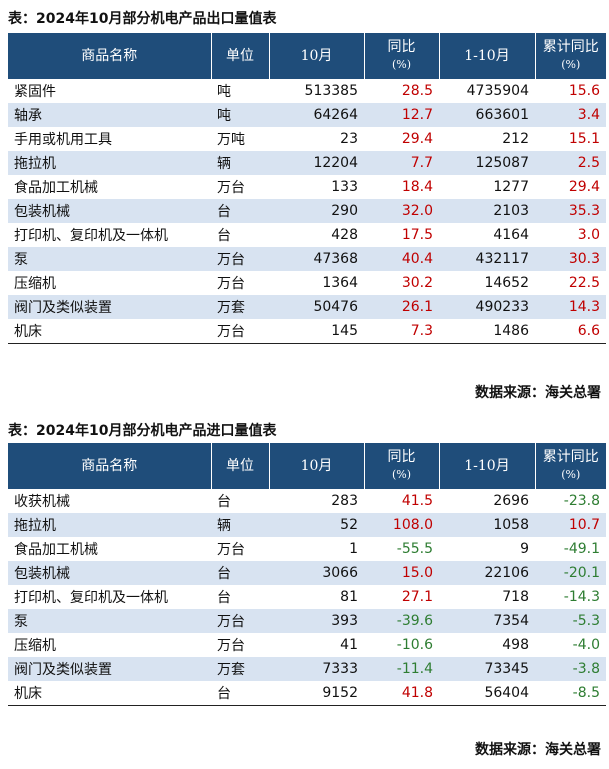 Image resolution: width=609 pixels, height=769 pixels. What do you see at coordinates (307, 597) in the screenshot?
I see `table-row: 打印机、复印机及一体机 台 81 27.1 718 -14.3` at bounding box center [307, 597].